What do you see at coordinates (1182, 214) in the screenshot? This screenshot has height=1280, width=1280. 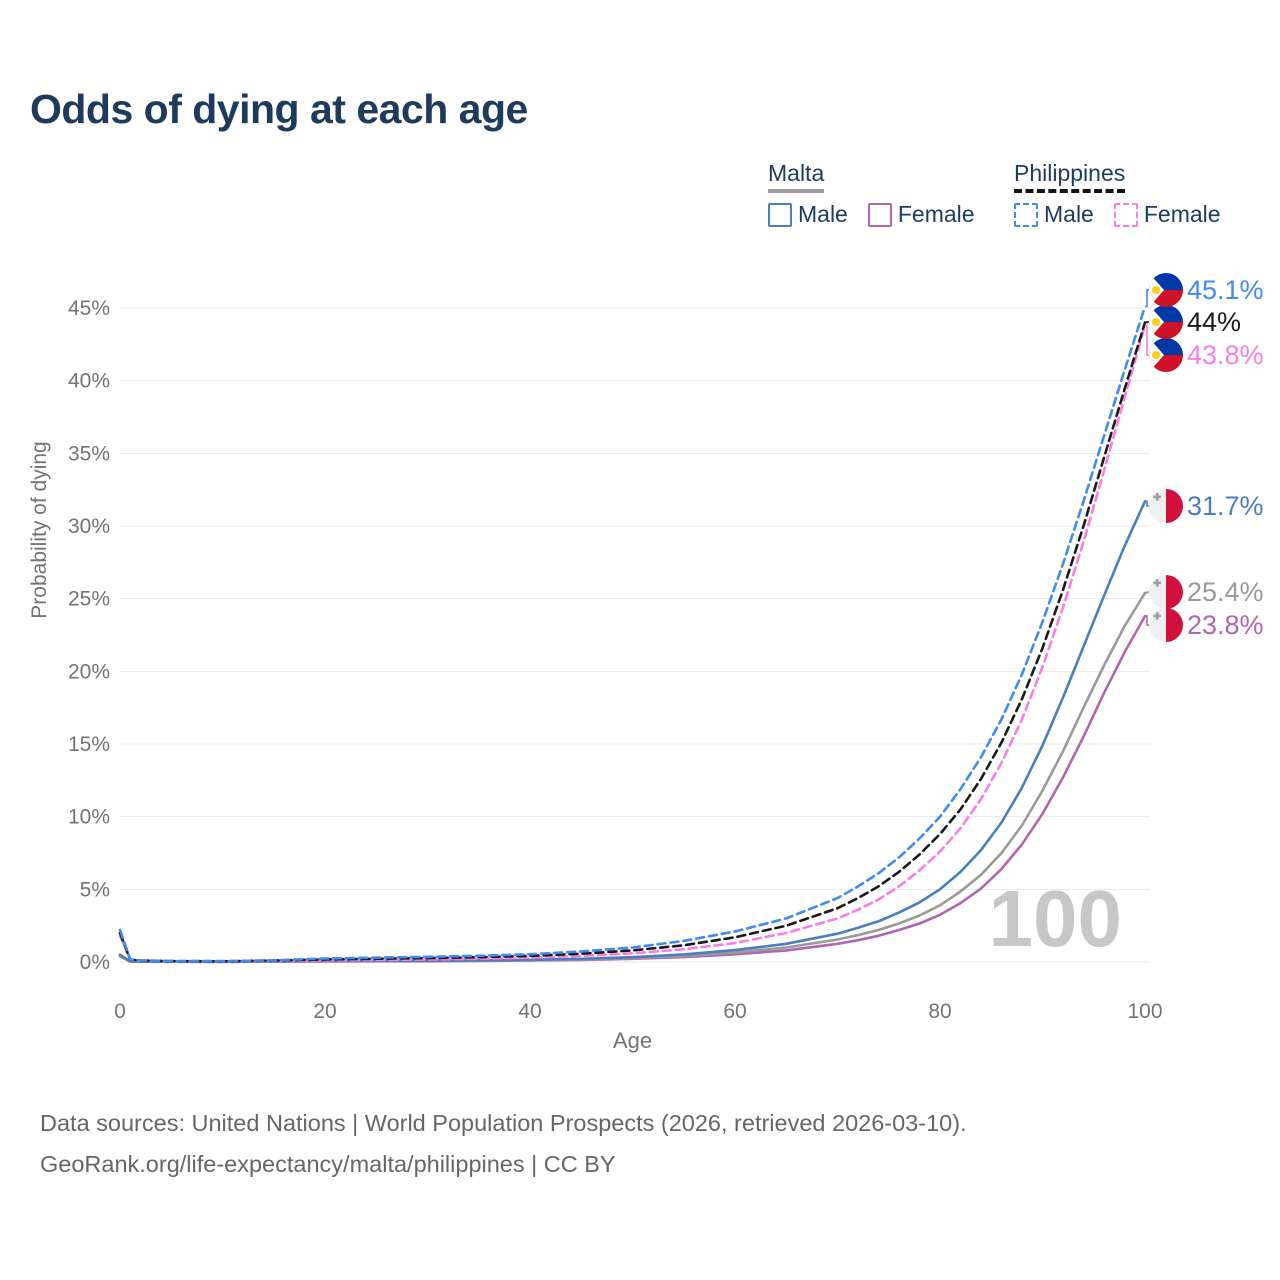 I see `legend-label-philippines-female: Female` at bounding box center [1182, 214].